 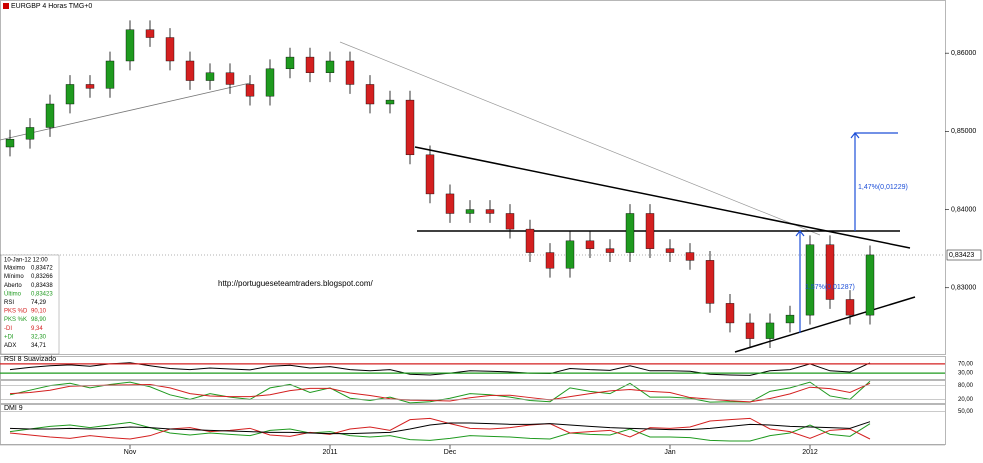 What do you see at coordinates (42, 294) in the screenshot?
I see `info-value: 0,83423` at bounding box center [42, 294].